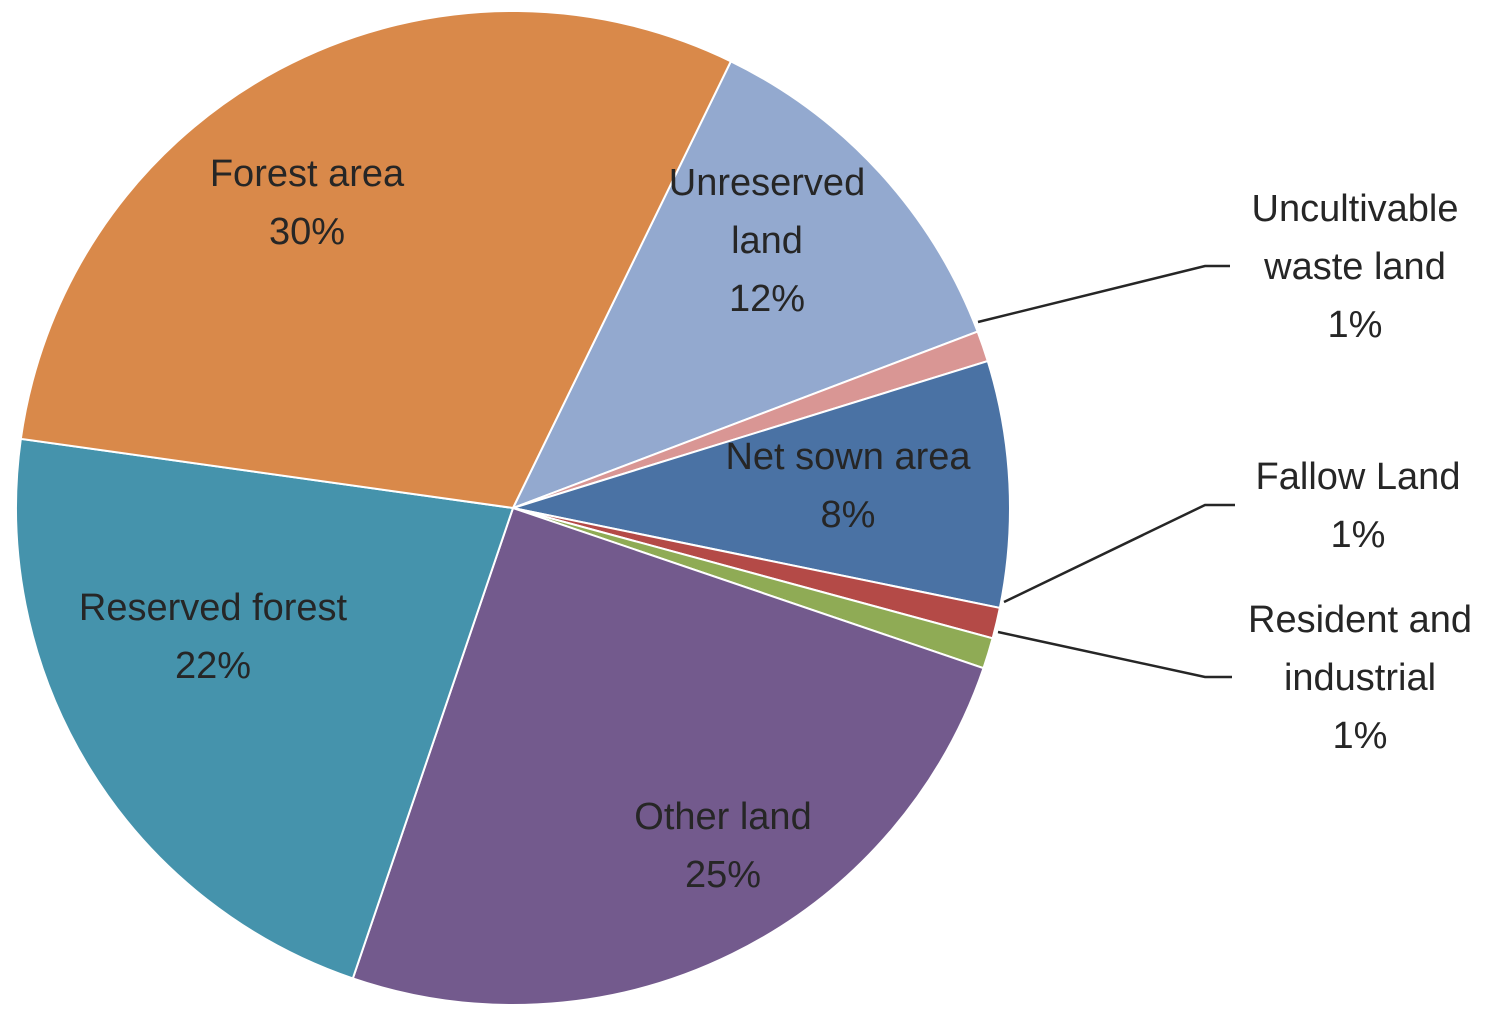 This screenshot has width=1491, height=1010. I want to click on data-label-line: 12%, so click(767, 299).